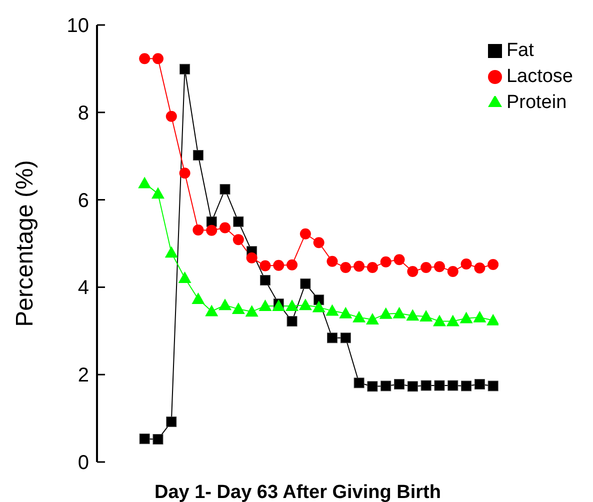 This screenshot has height=502, width=593. Describe the element at coordinates (83, 463) in the screenshot. I see `y-tick-label: 0` at that location.